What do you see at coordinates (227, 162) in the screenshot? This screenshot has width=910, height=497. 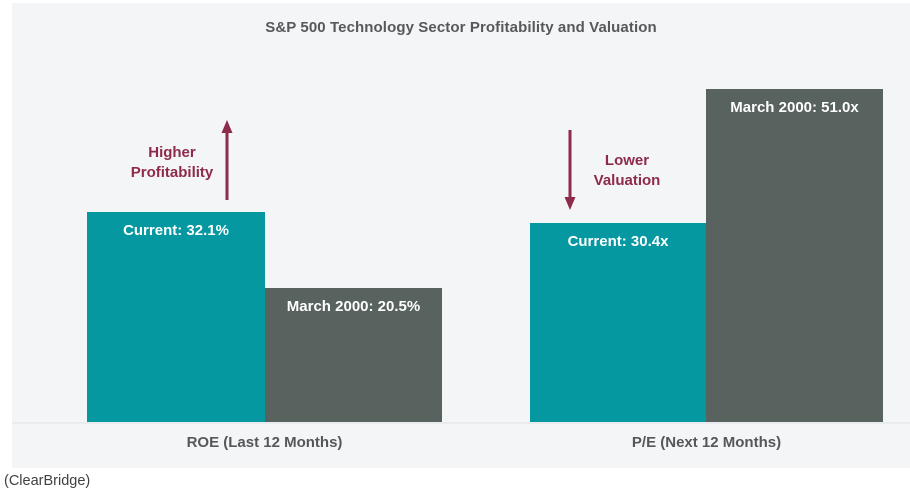 I see `up-arrow-icon` at bounding box center [227, 162].